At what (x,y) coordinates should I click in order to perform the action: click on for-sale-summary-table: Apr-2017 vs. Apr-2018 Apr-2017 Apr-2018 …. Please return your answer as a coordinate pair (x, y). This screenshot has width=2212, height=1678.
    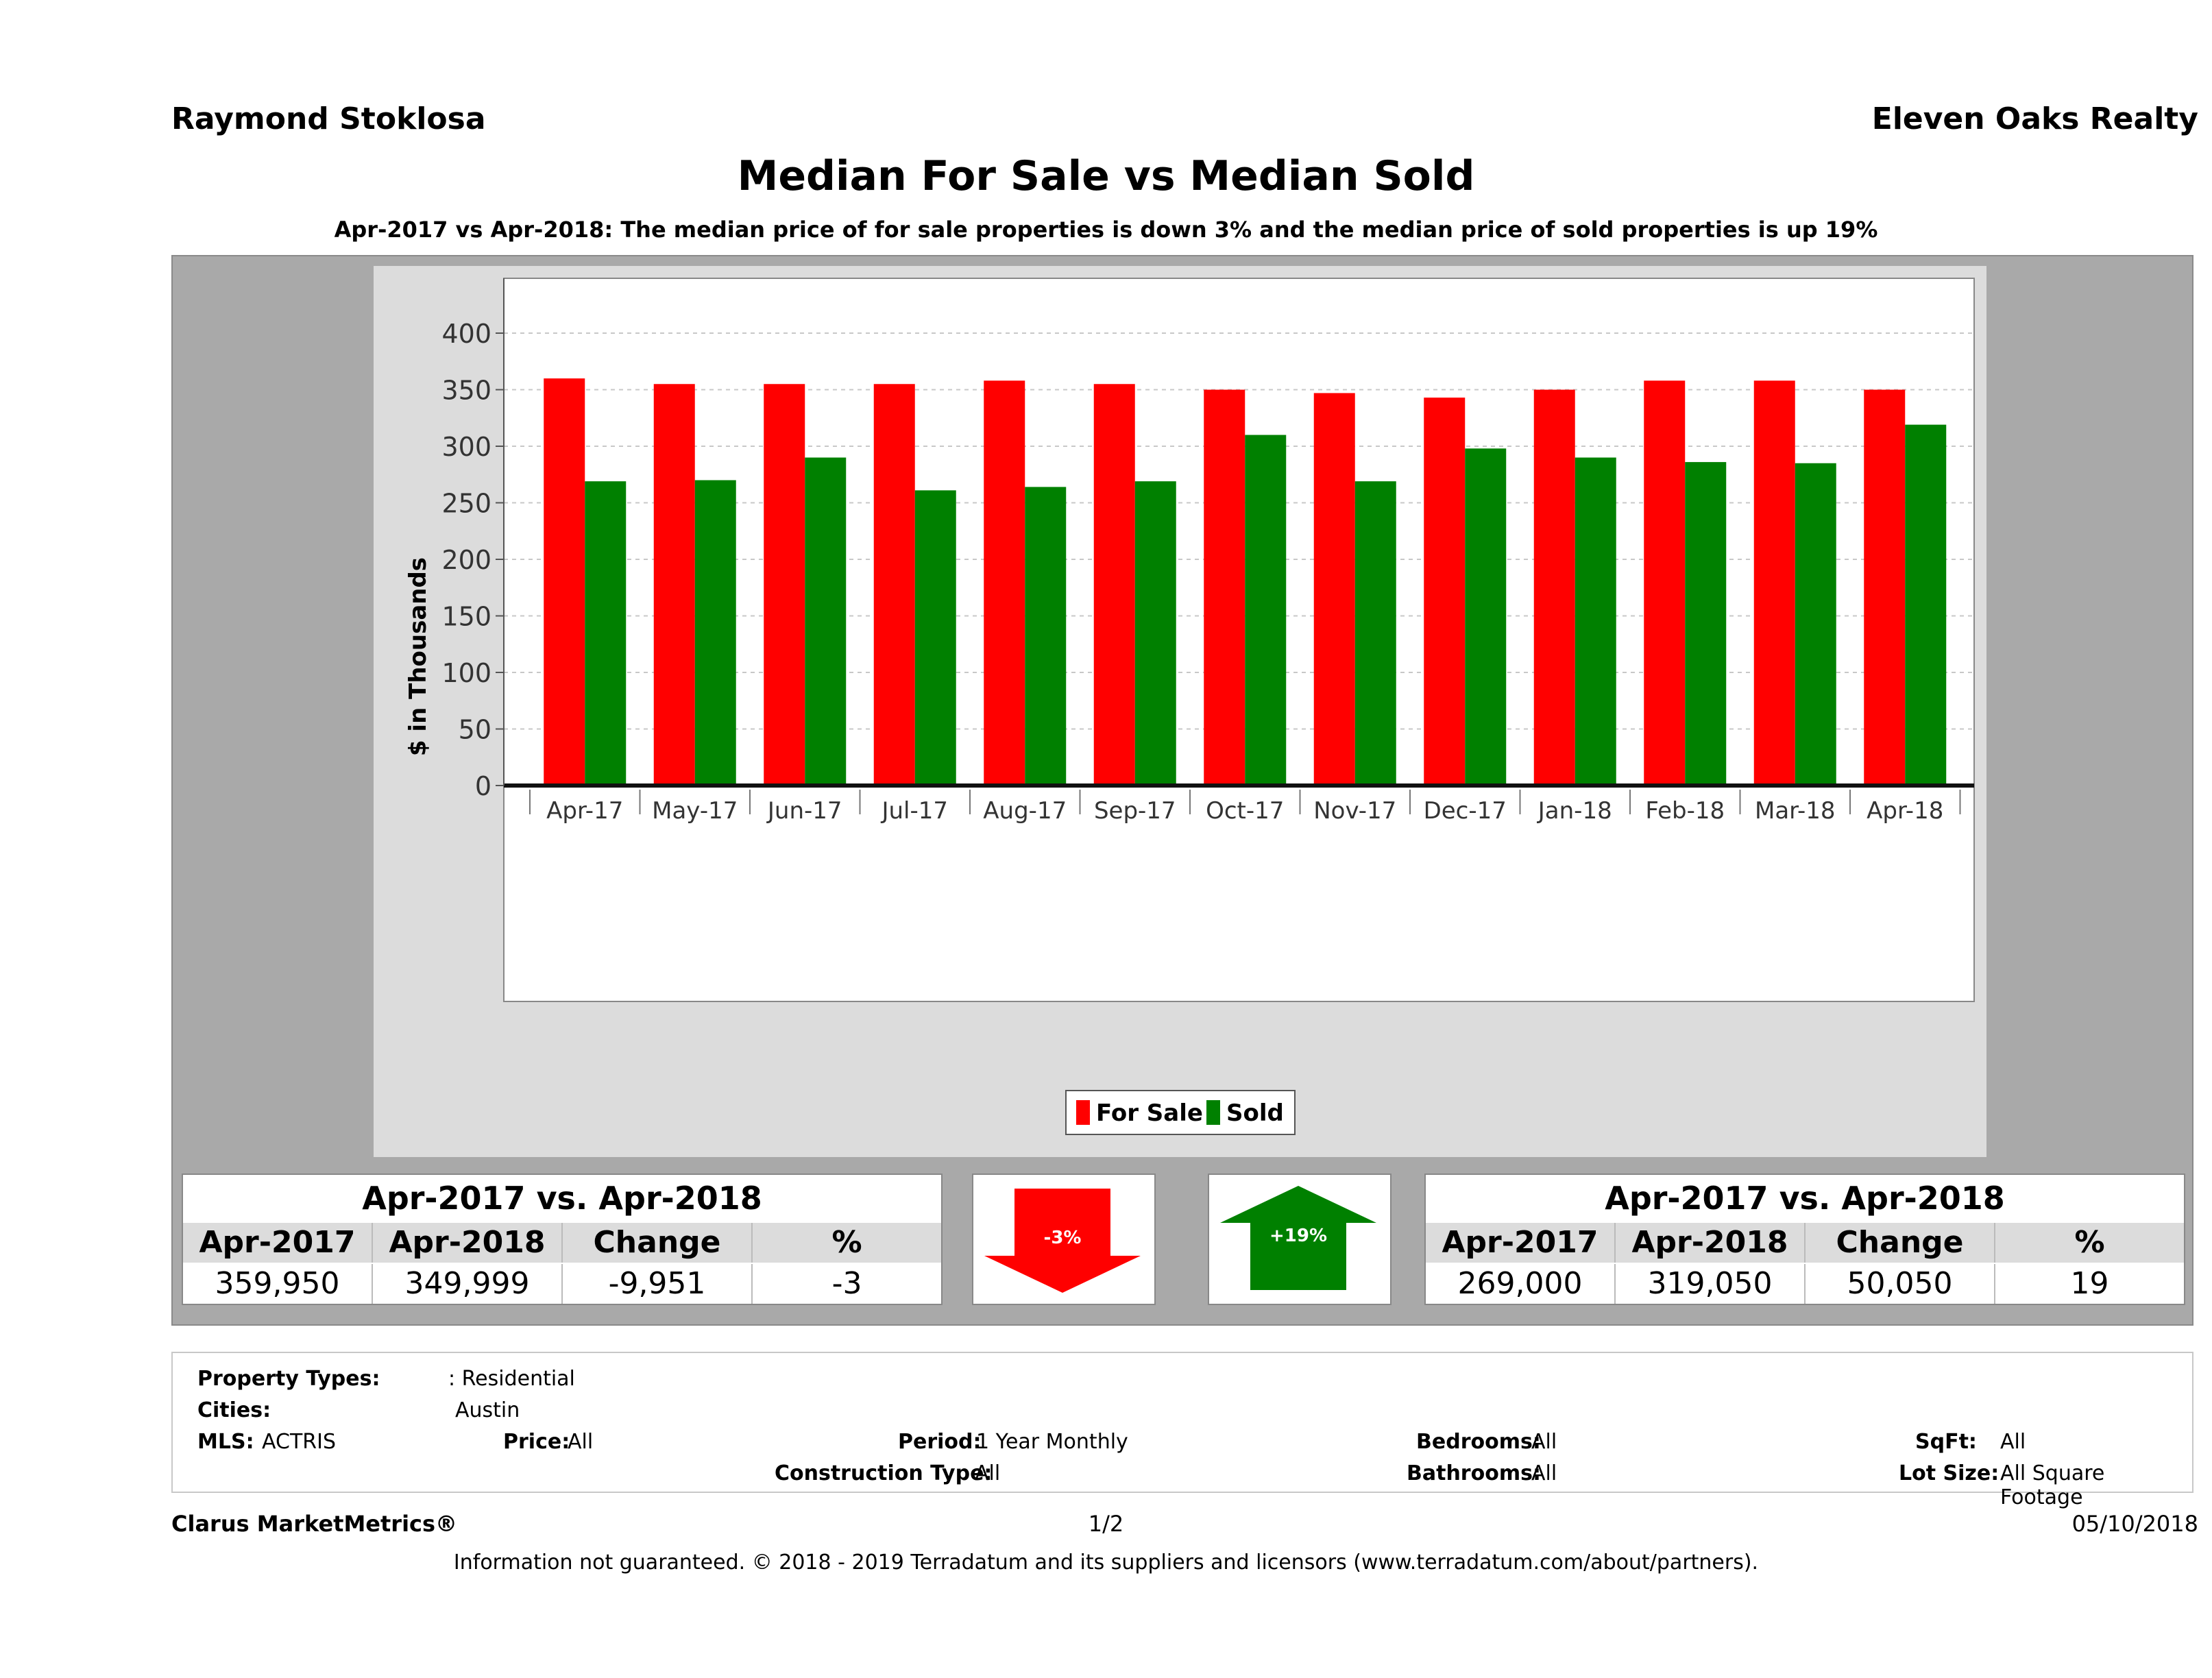
    Looking at the image, I should click on (562, 1239).